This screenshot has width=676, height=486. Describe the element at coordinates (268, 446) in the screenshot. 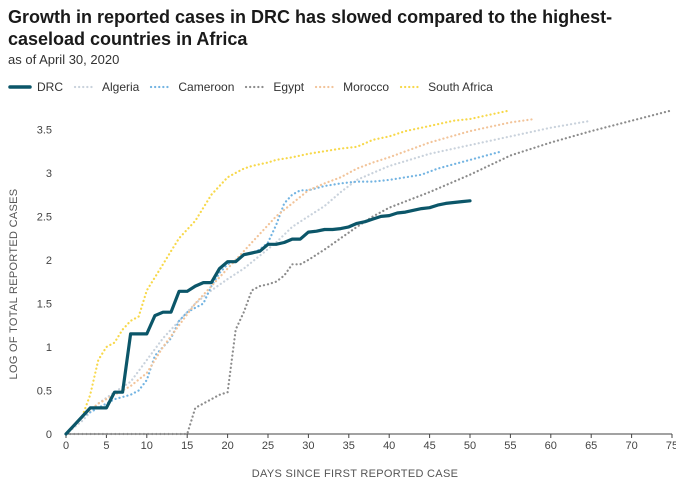

I see `x-tick-label: 25` at that location.